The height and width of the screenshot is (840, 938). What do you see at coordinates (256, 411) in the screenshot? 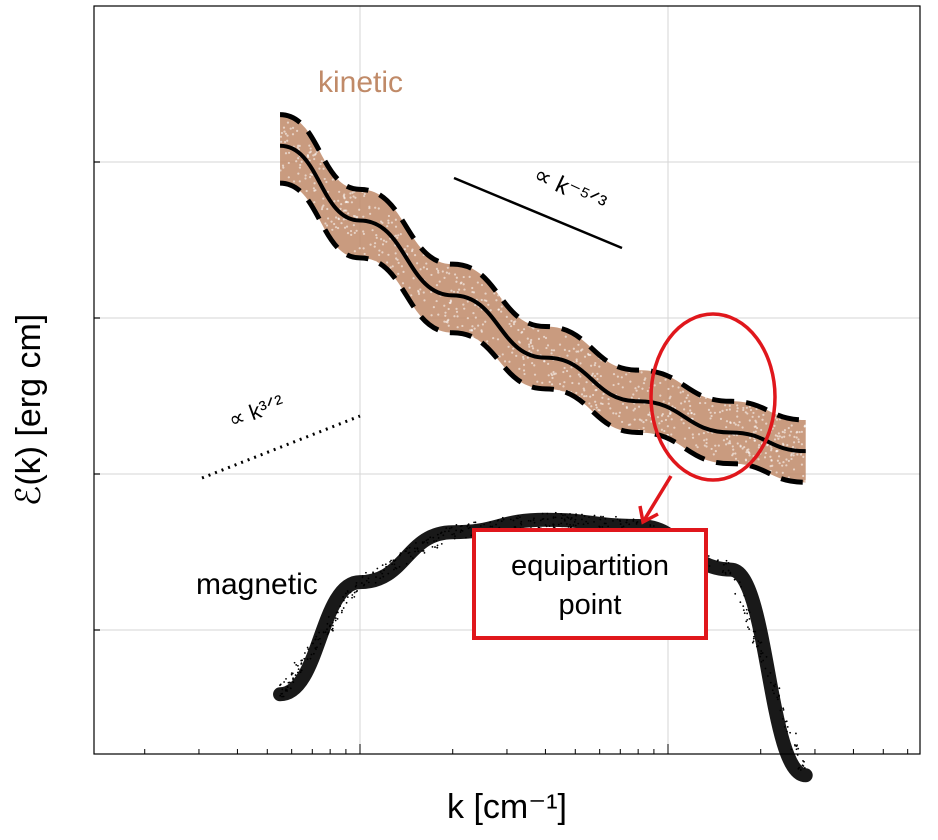
I see `ref-line-label-kazantsev: ∝ k³ᐟ²` at bounding box center [256, 411].